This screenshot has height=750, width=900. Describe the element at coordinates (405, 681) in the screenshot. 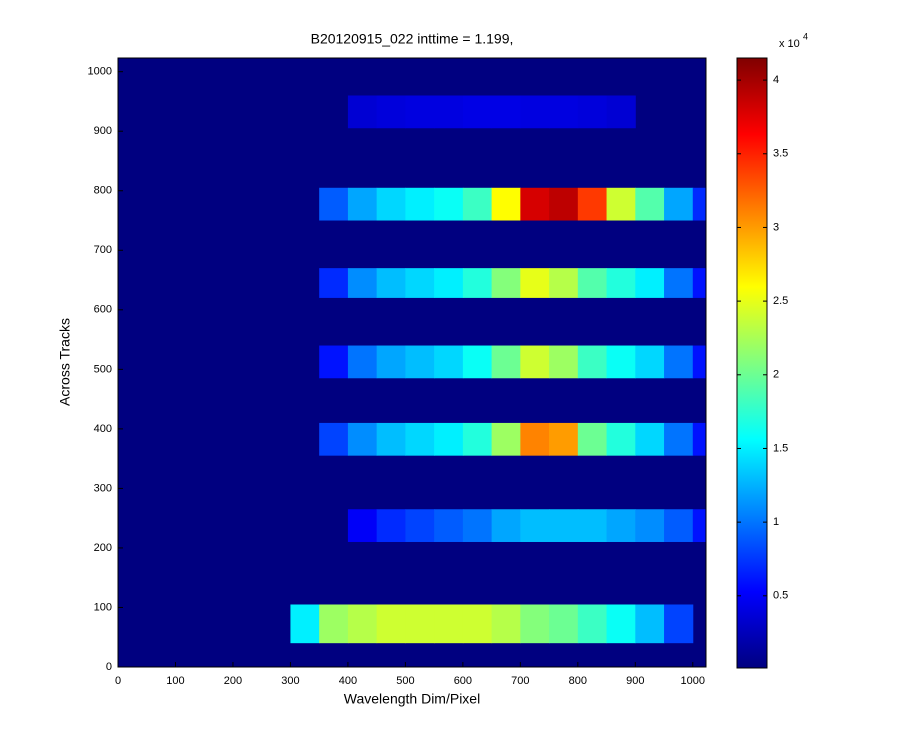

I see `x-tick-label: 500` at that location.